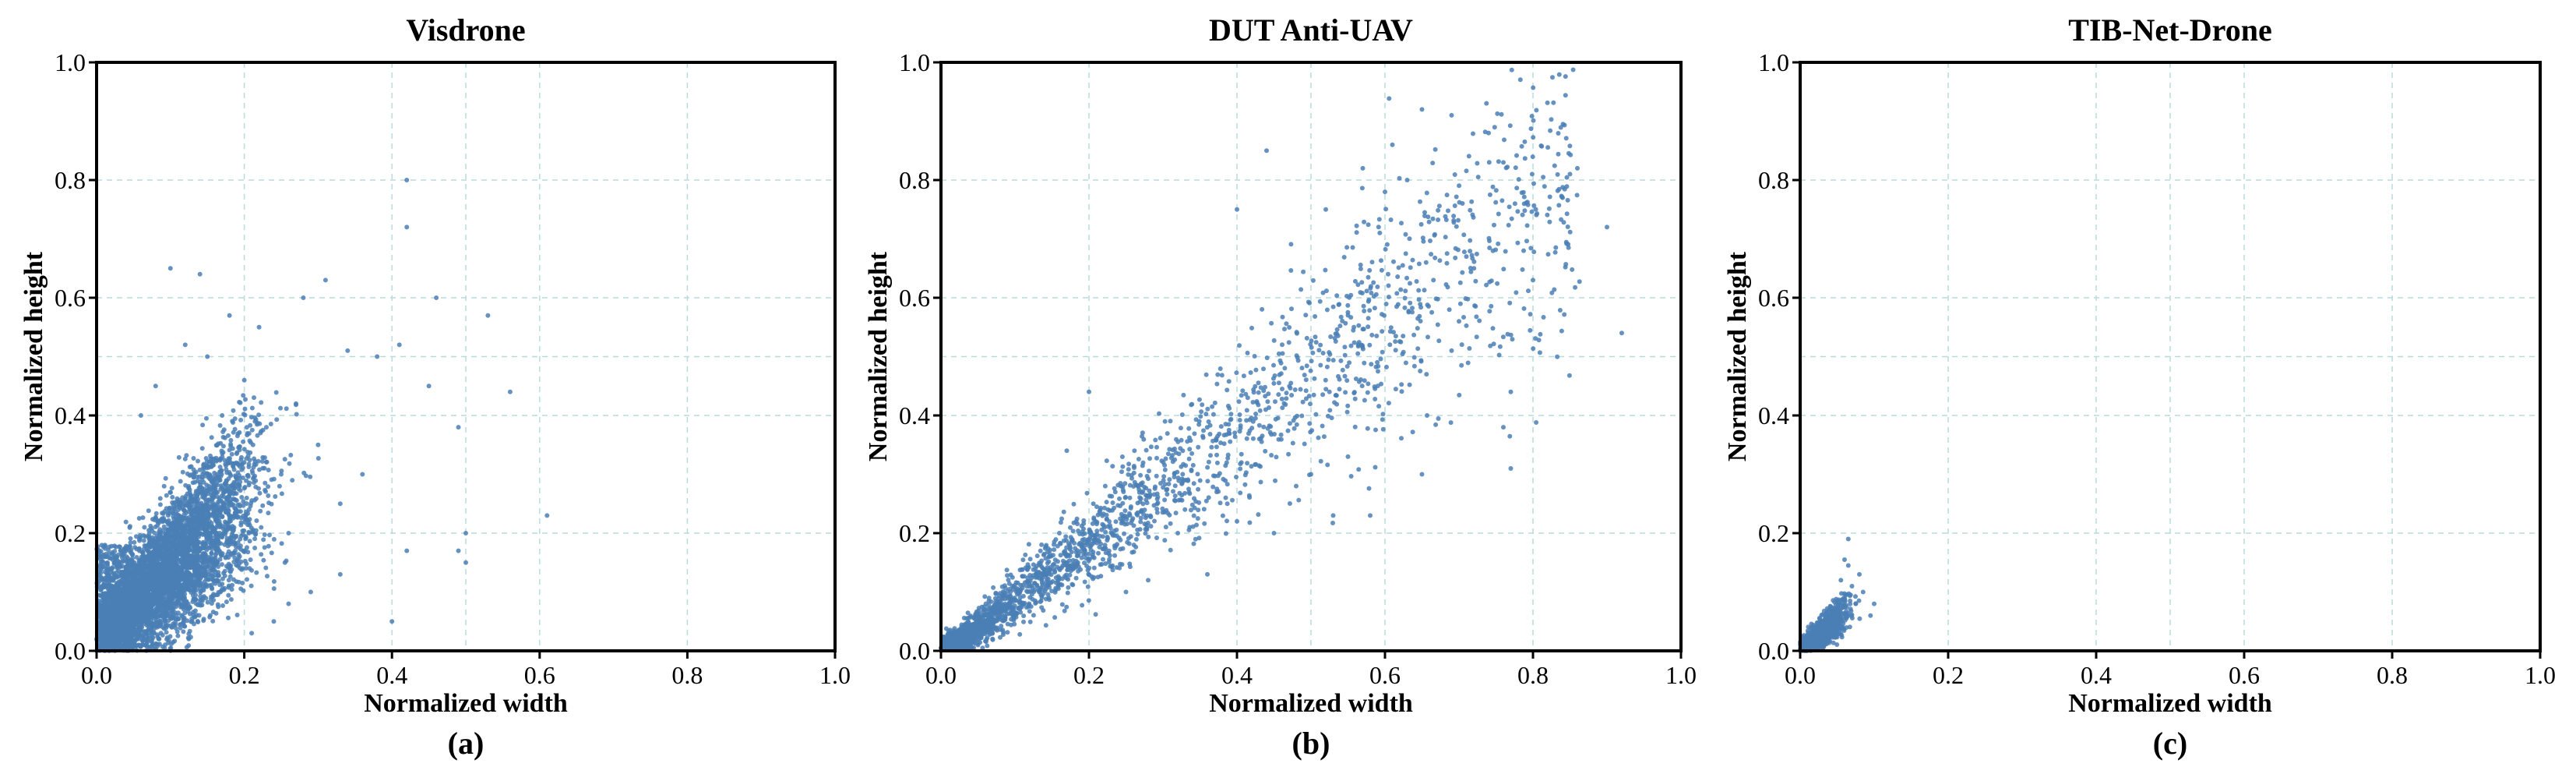 This screenshot has width=2576, height=774. Describe the element at coordinates (70, 62) in the screenshot. I see `y-tick-label: 1.0` at that location.